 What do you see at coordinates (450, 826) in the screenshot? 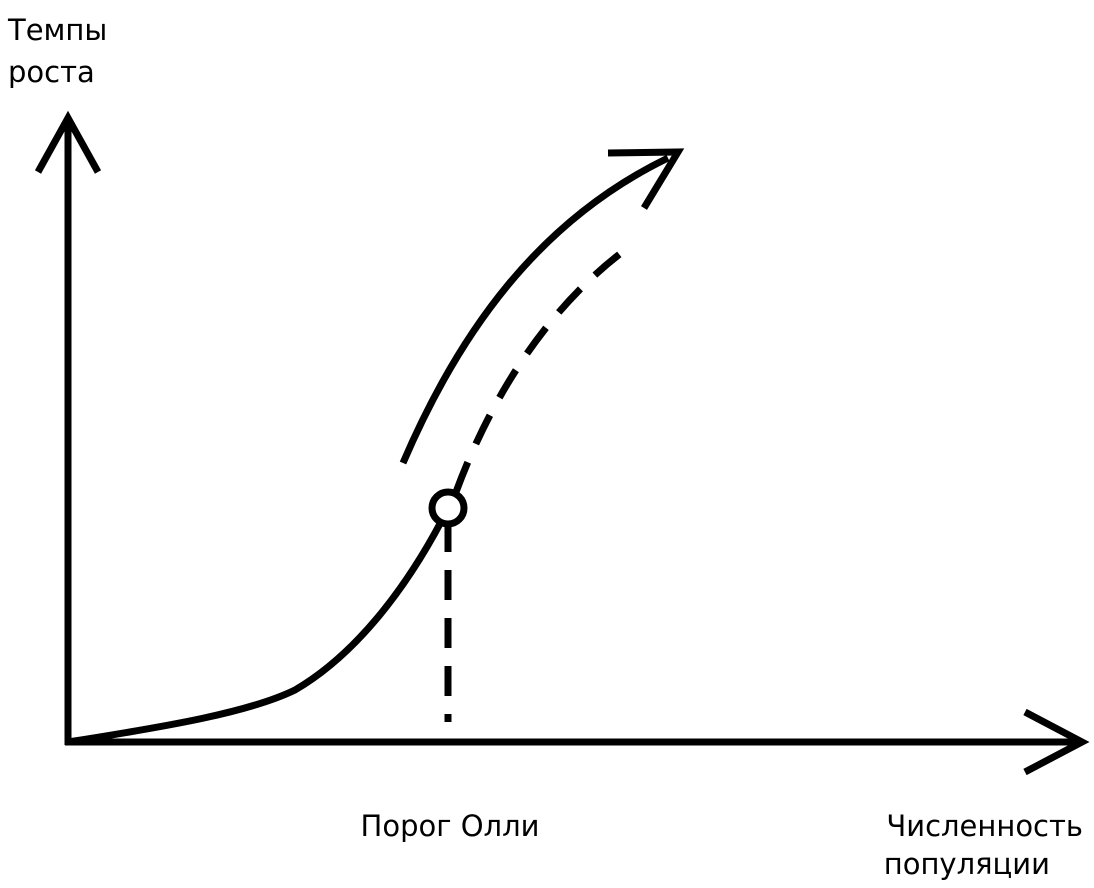
I see `threshold-label: Порог Олли` at bounding box center [450, 826].